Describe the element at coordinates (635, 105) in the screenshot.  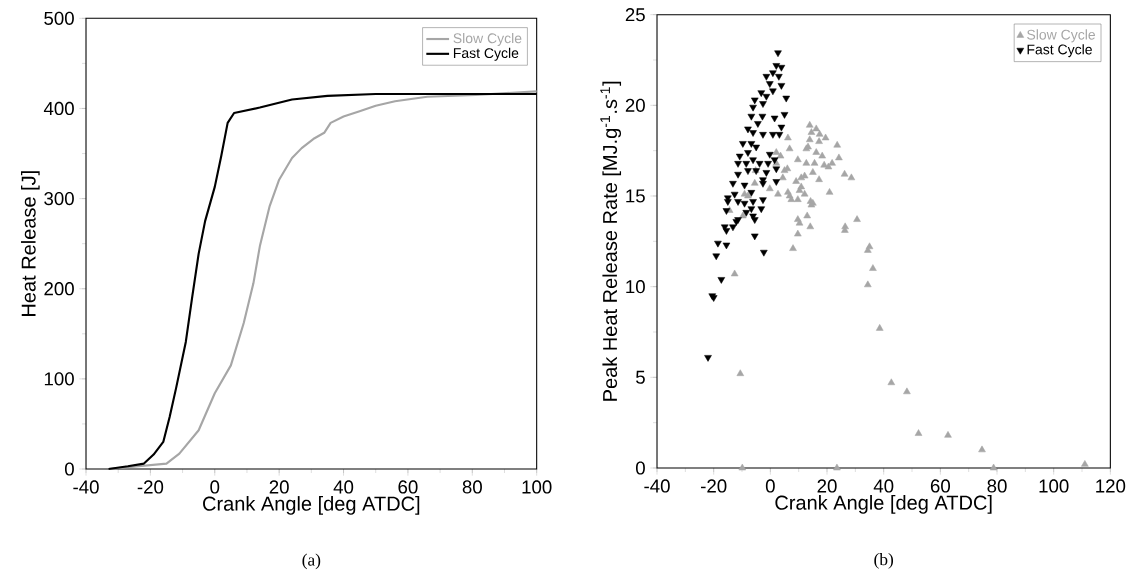
I see `y-tick-label: 20` at that location.